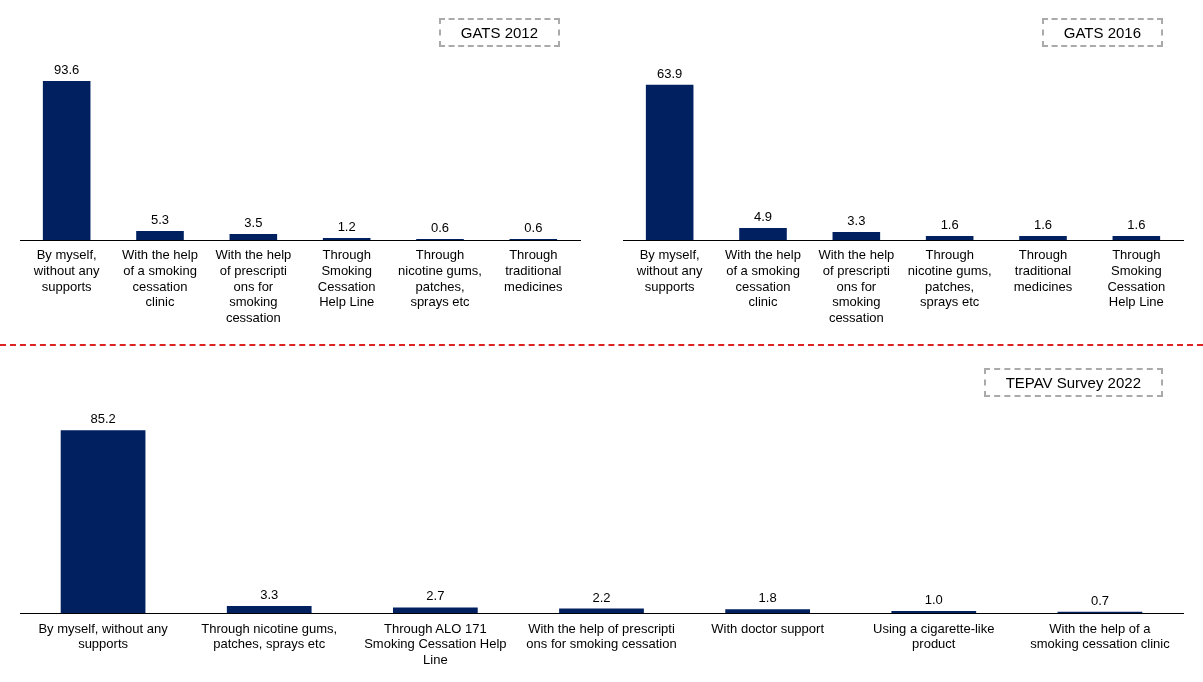  I want to click on data-label: 2.2, so click(601, 597).